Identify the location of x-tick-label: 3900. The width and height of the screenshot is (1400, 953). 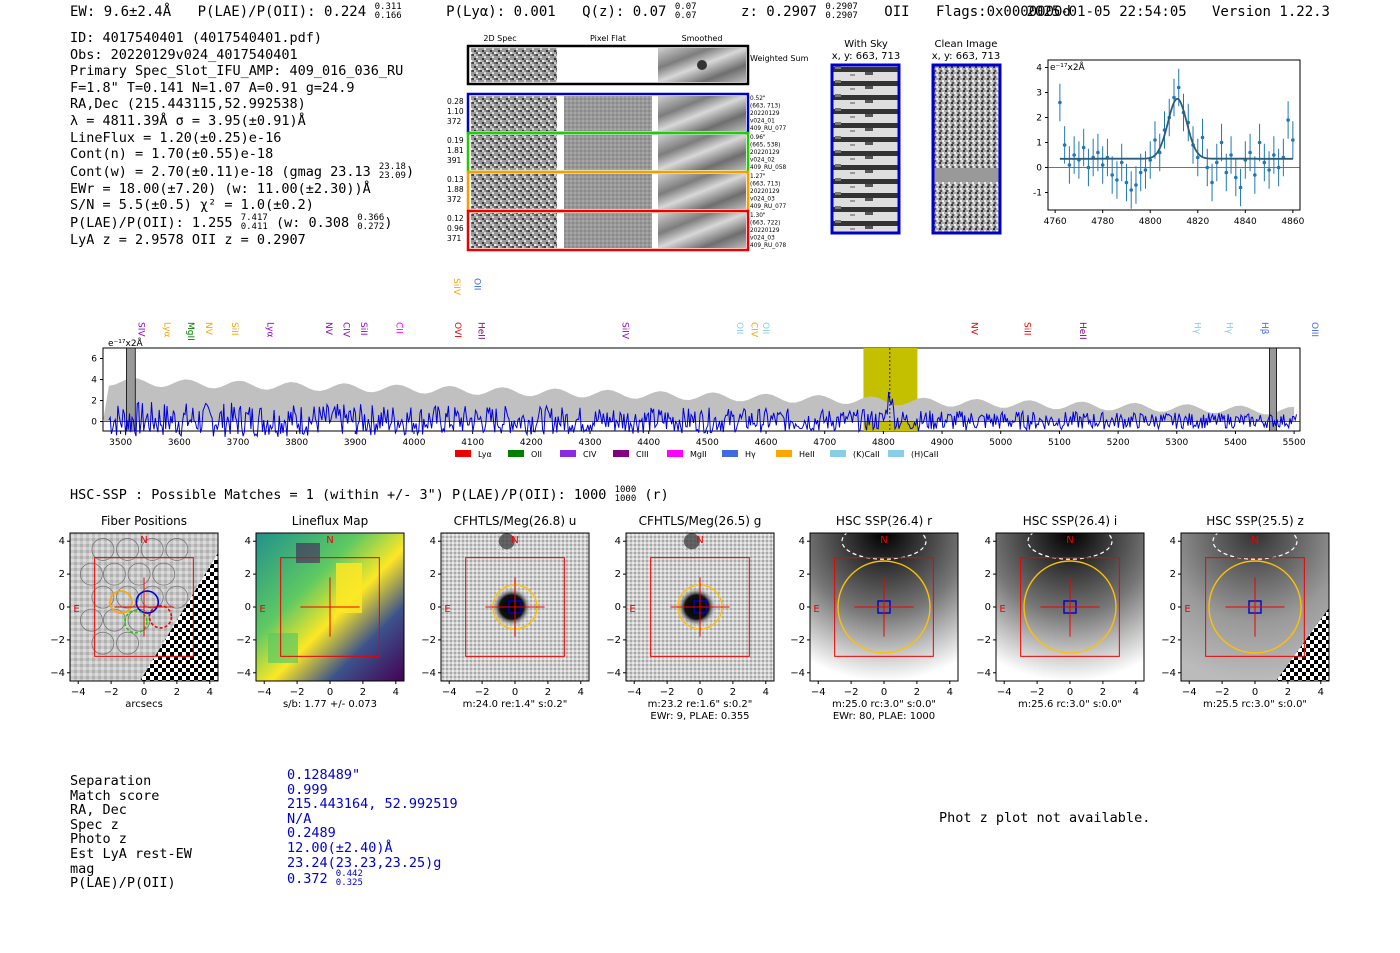
(355, 443).